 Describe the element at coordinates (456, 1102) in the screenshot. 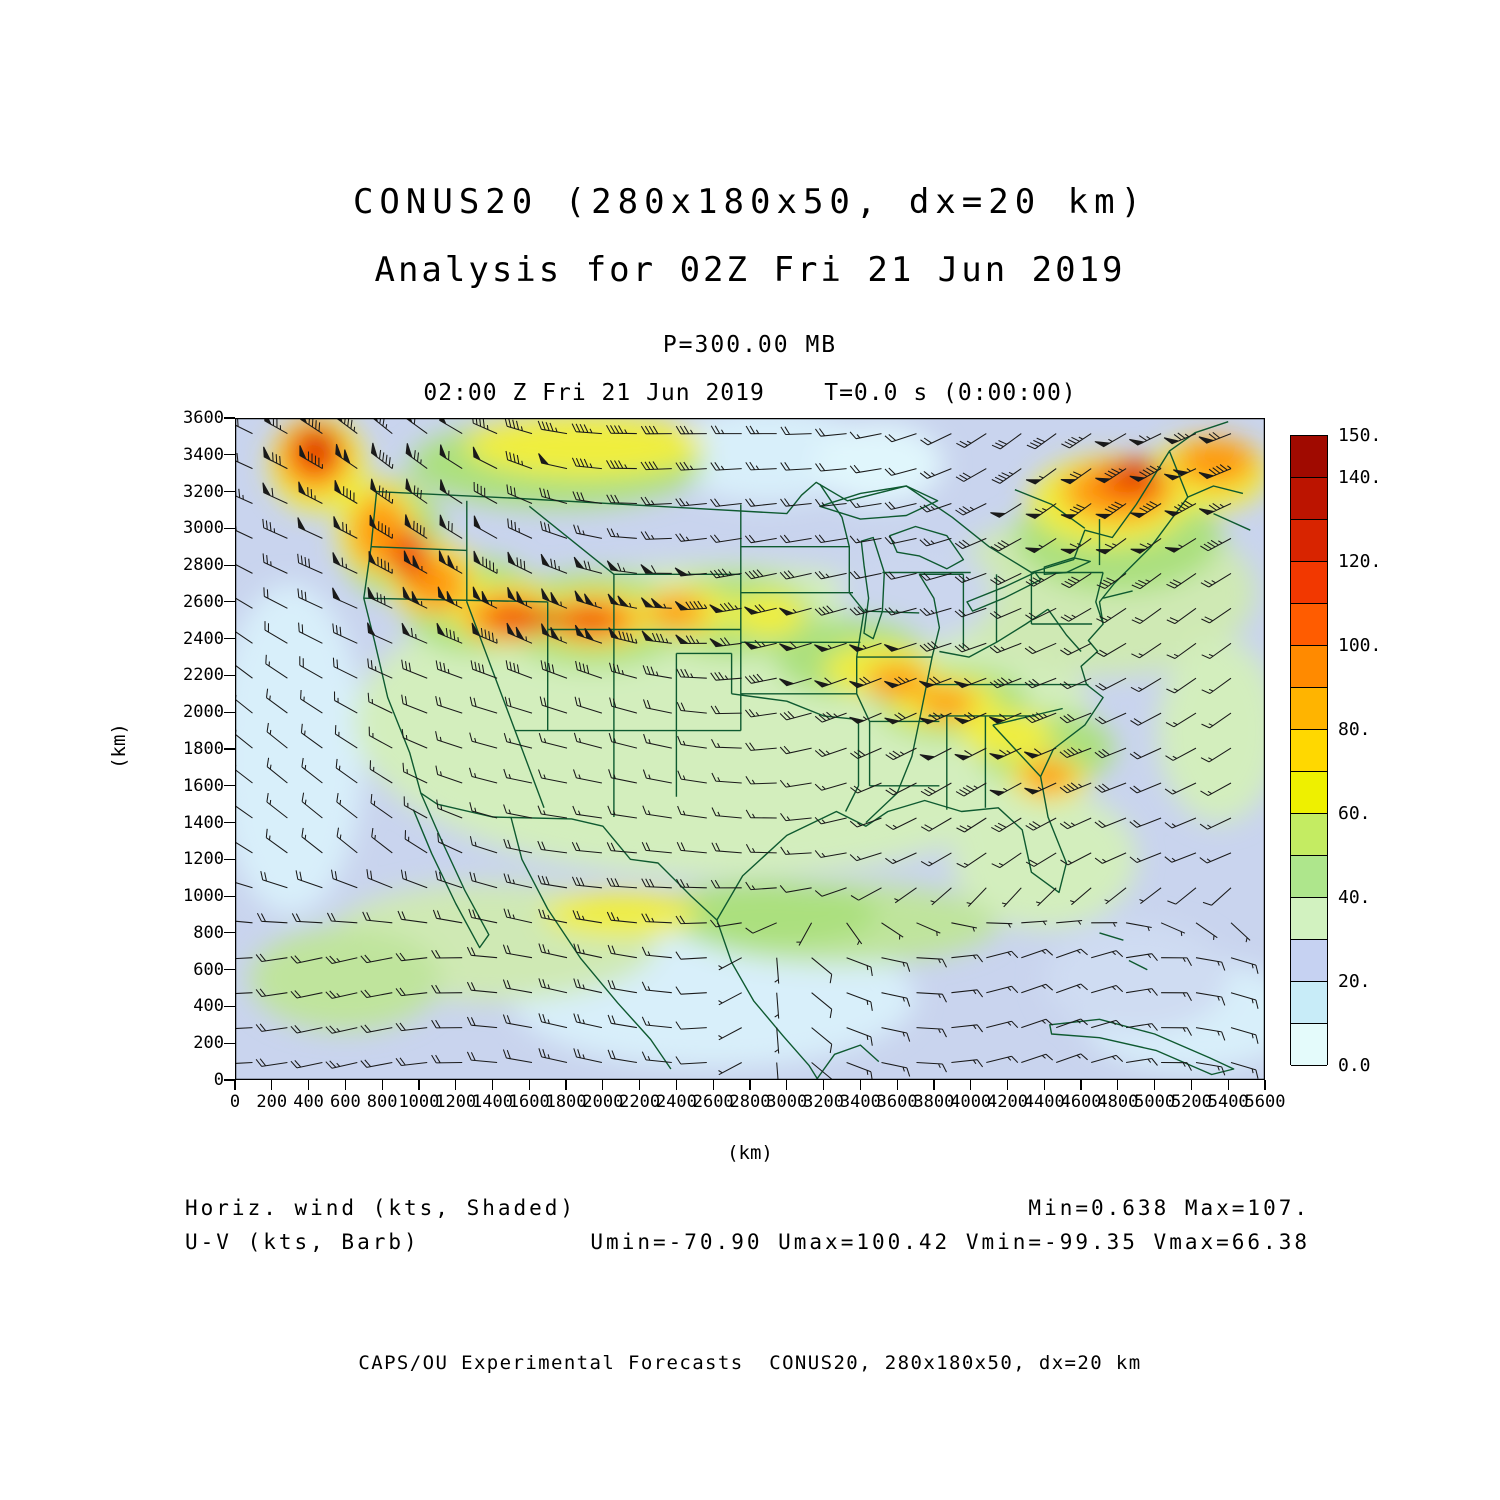

I see `x-tick-label: 1200` at that location.